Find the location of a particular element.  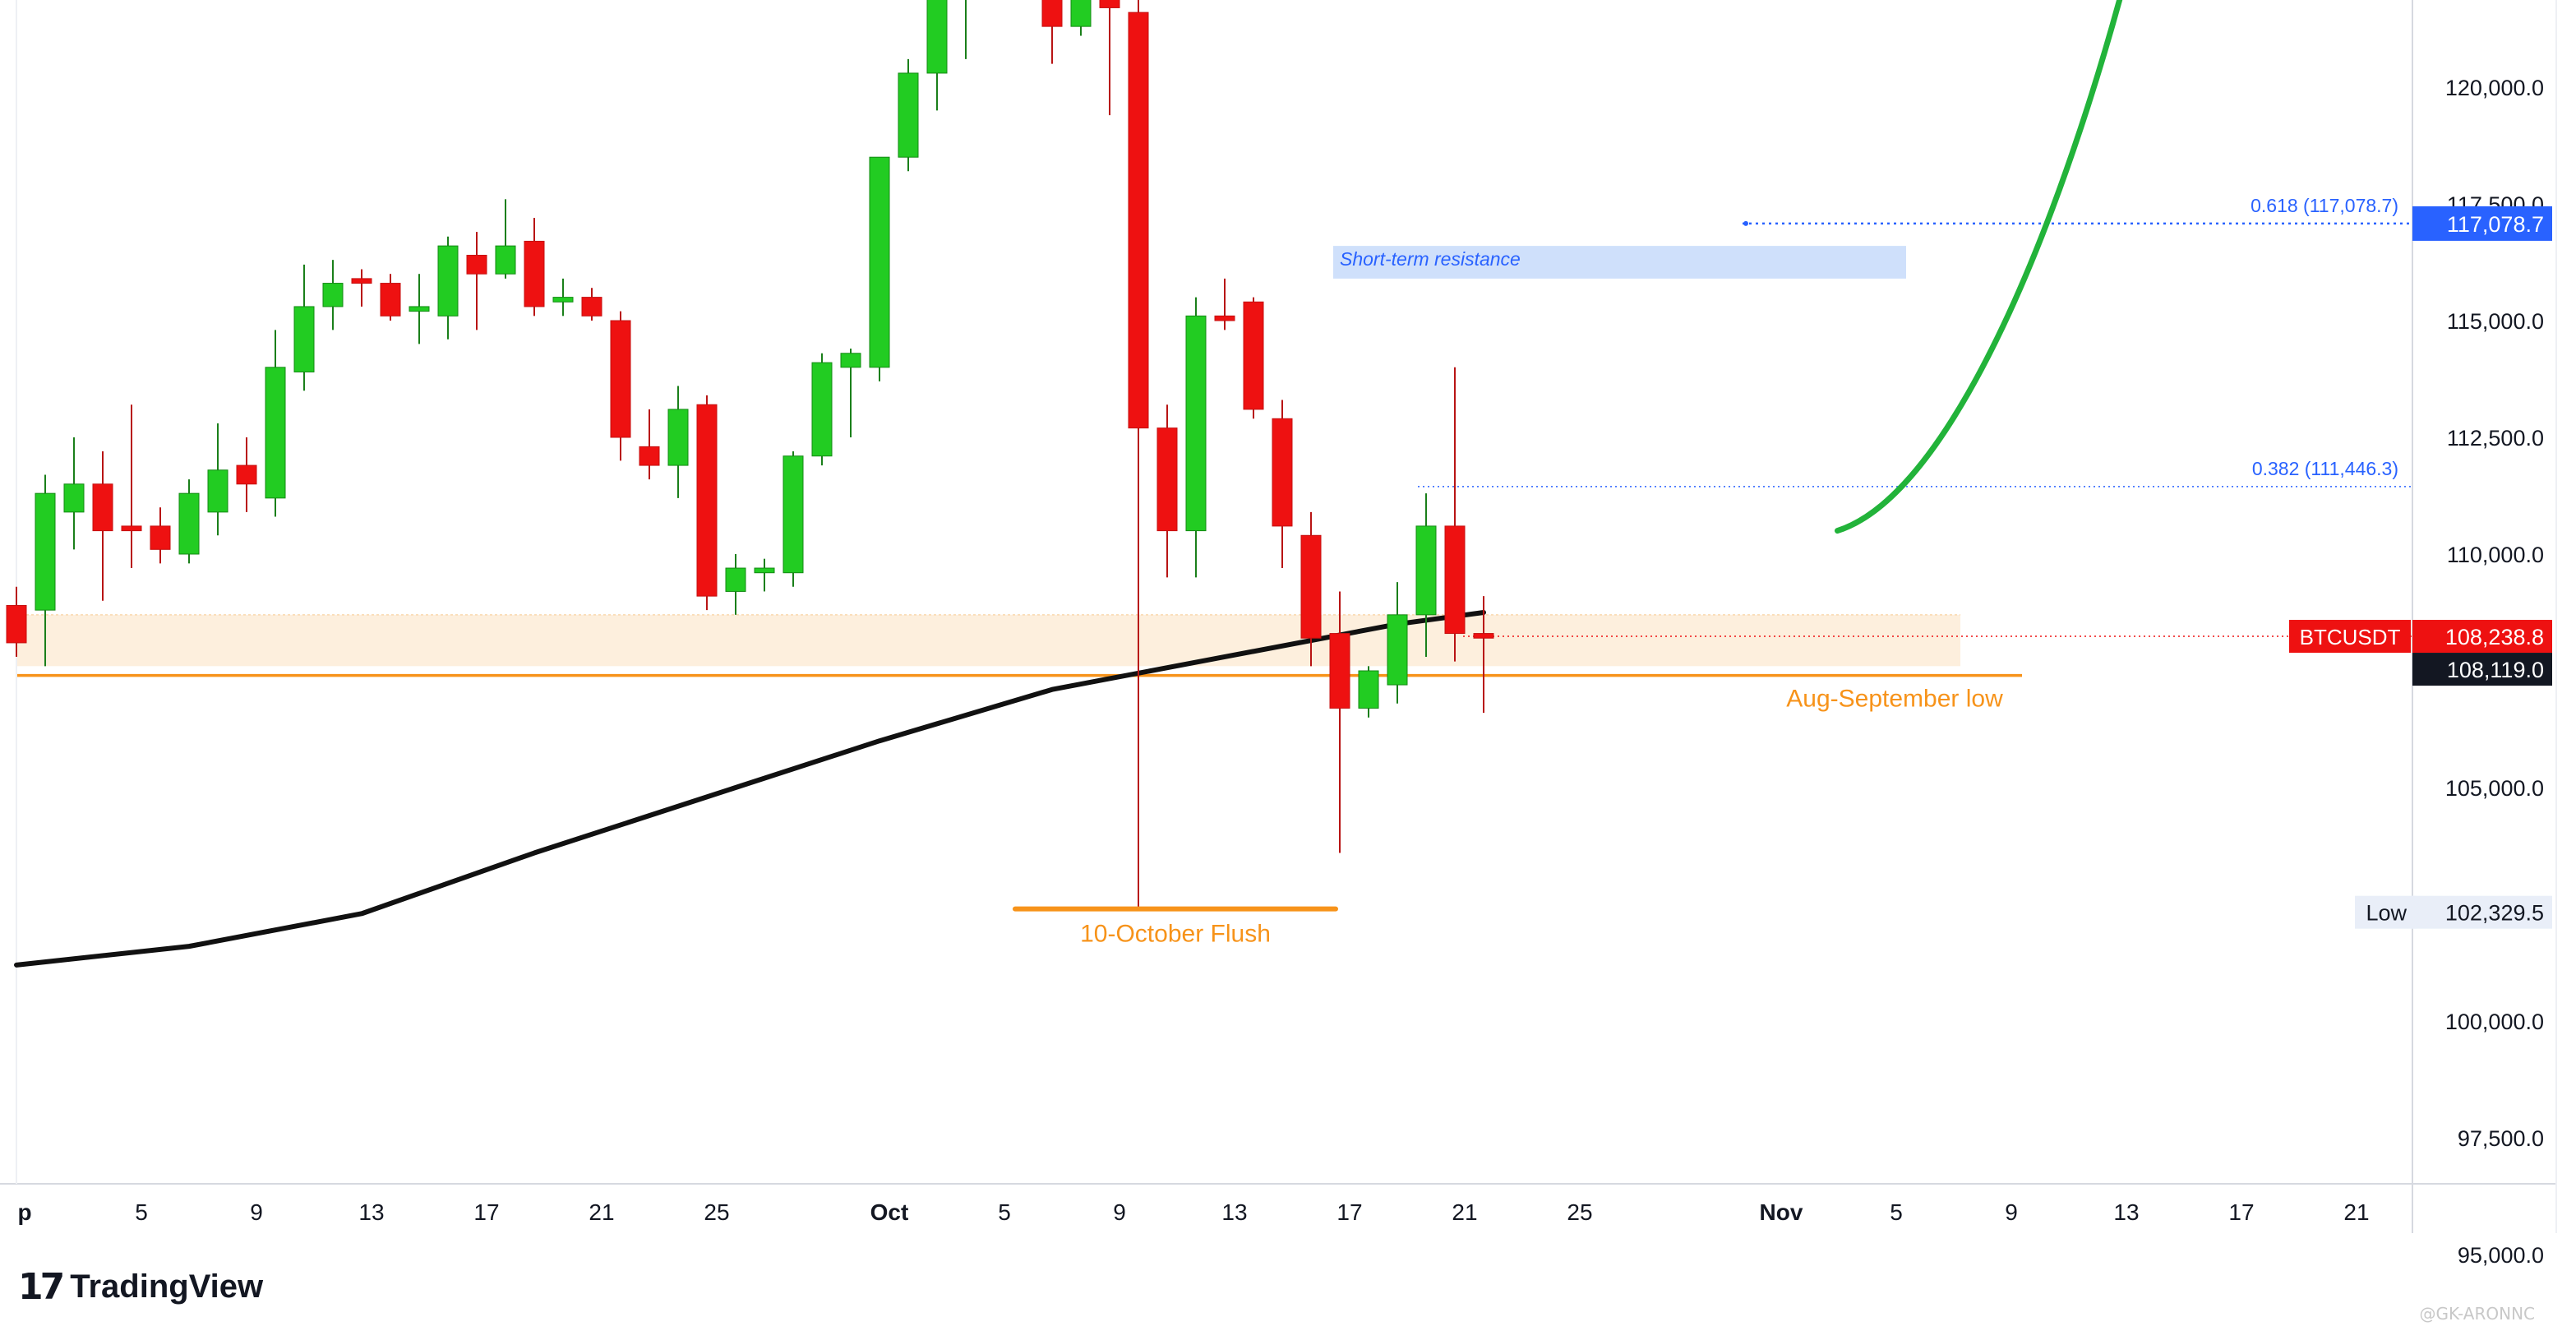

tradingview-logo: 17 TradingView is located at coordinates (141, 1287).